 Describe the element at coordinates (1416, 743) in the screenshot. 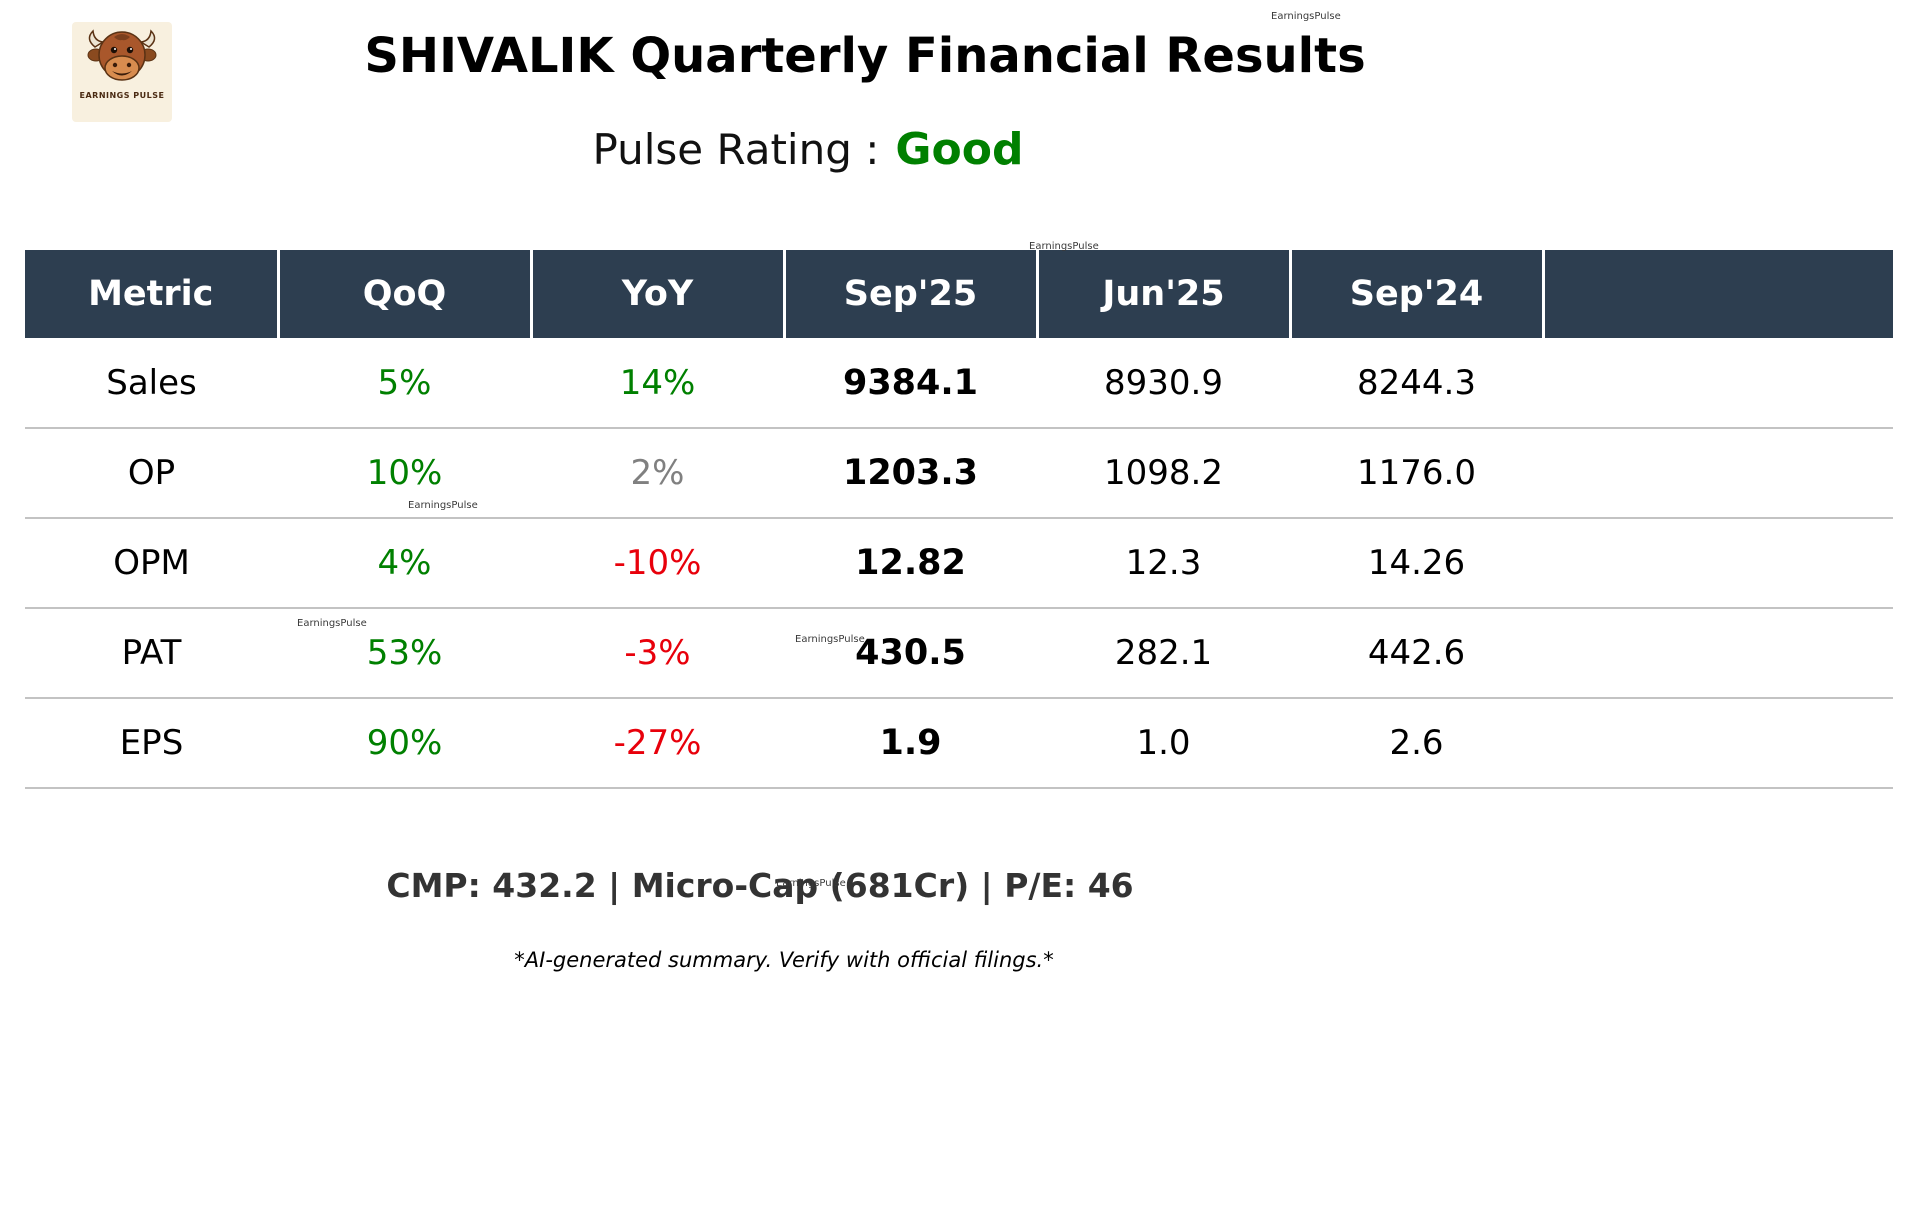

I see `sep24-cell: 2.6` at that location.